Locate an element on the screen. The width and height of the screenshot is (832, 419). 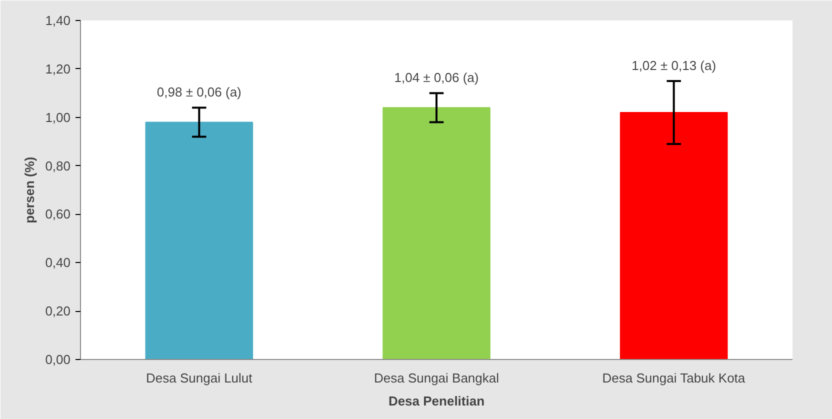
data-label: 0,98 ± 0,06 (a) is located at coordinates (199, 92).